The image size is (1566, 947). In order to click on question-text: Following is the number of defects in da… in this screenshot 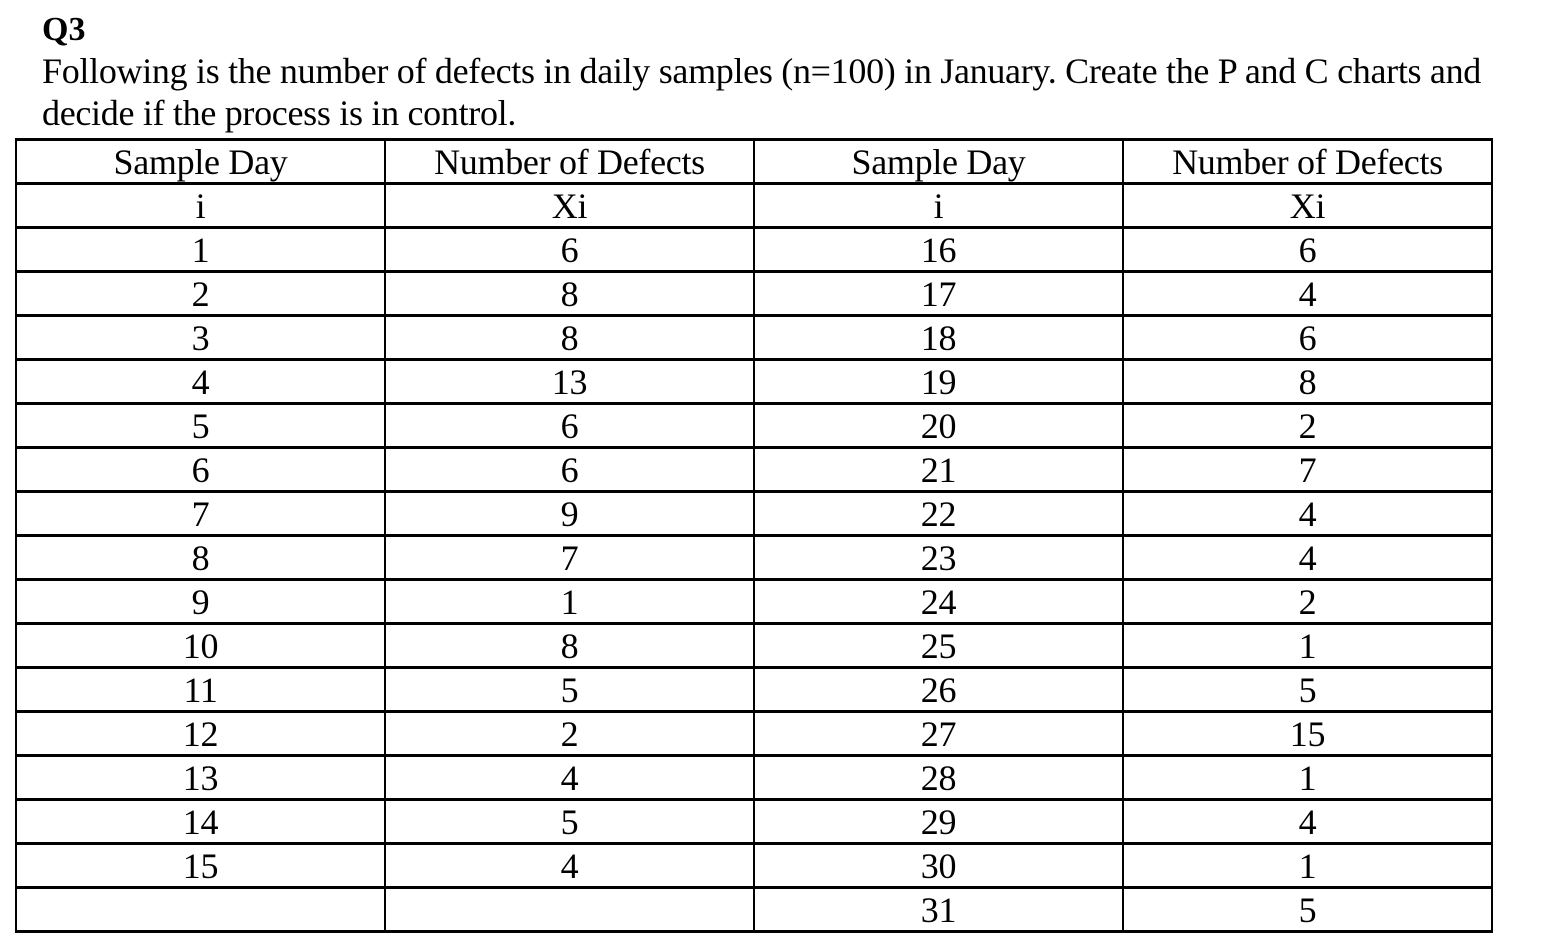, I will do `click(783, 92)`.